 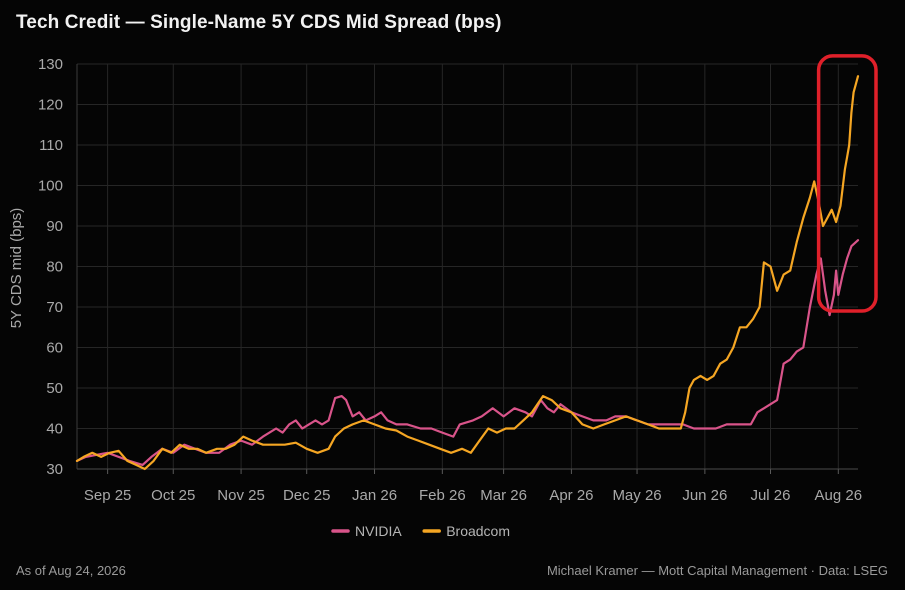 What do you see at coordinates (50, 105) in the screenshot?
I see `y-tick-label: 120` at bounding box center [50, 105].